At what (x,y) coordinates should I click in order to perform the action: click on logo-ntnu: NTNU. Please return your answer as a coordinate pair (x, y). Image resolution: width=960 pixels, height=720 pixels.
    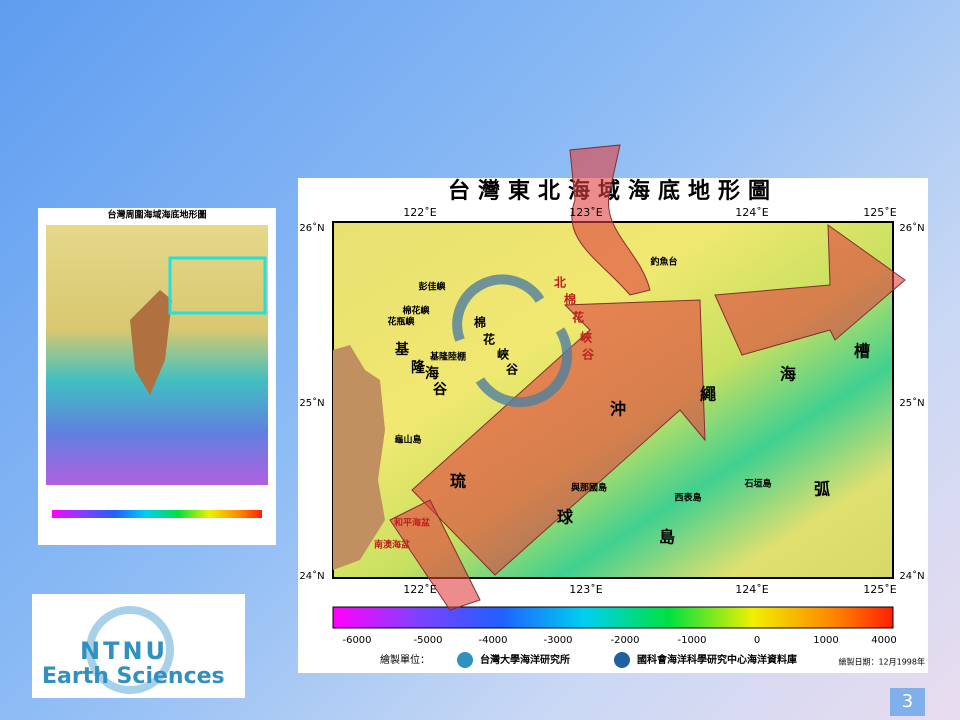
    Looking at the image, I should click on (124, 651).